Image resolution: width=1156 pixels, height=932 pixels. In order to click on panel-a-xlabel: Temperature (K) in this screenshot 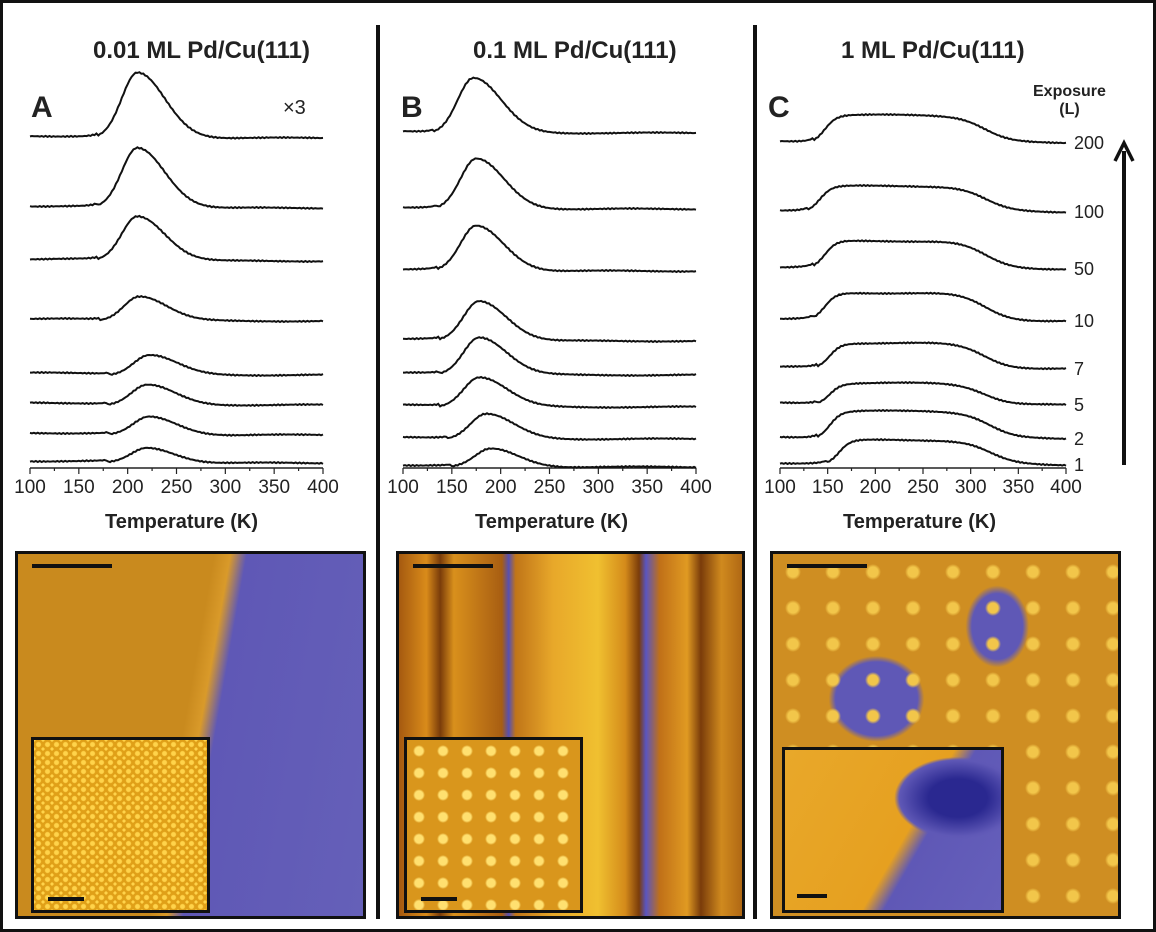, I will do `click(181, 522)`.